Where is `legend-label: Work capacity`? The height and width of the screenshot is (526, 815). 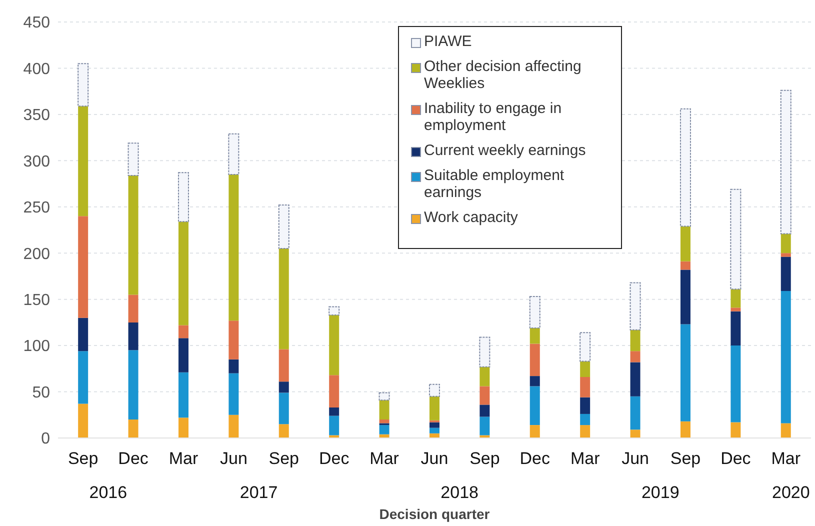
legend-label: Work capacity is located at coordinates (471, 217).